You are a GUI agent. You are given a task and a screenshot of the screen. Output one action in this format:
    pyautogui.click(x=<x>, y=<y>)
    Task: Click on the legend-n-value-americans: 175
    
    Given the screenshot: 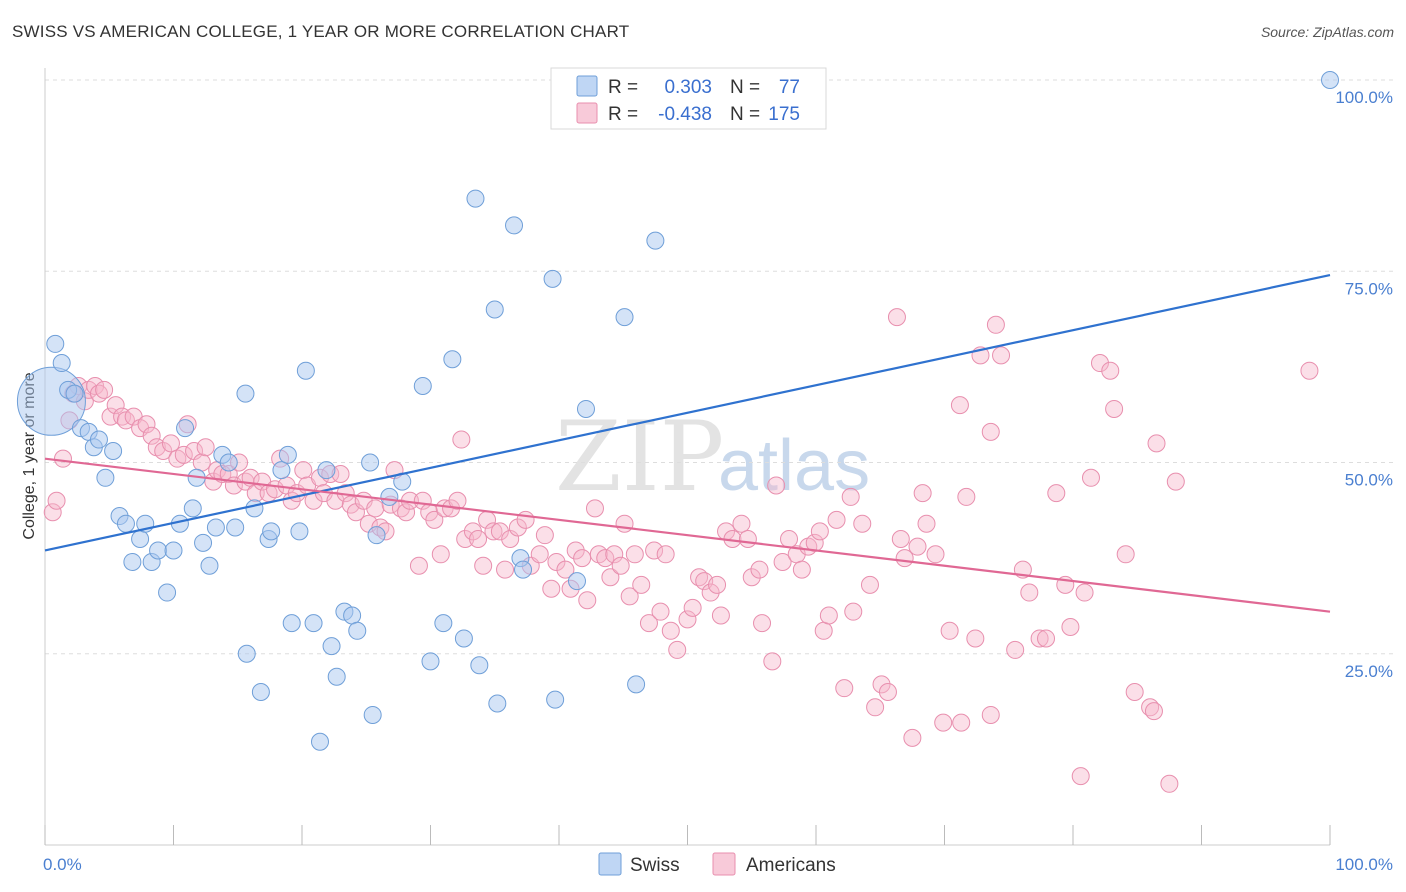 What is the action you would take?
    pyautogui.click(x=784, y=114)
    